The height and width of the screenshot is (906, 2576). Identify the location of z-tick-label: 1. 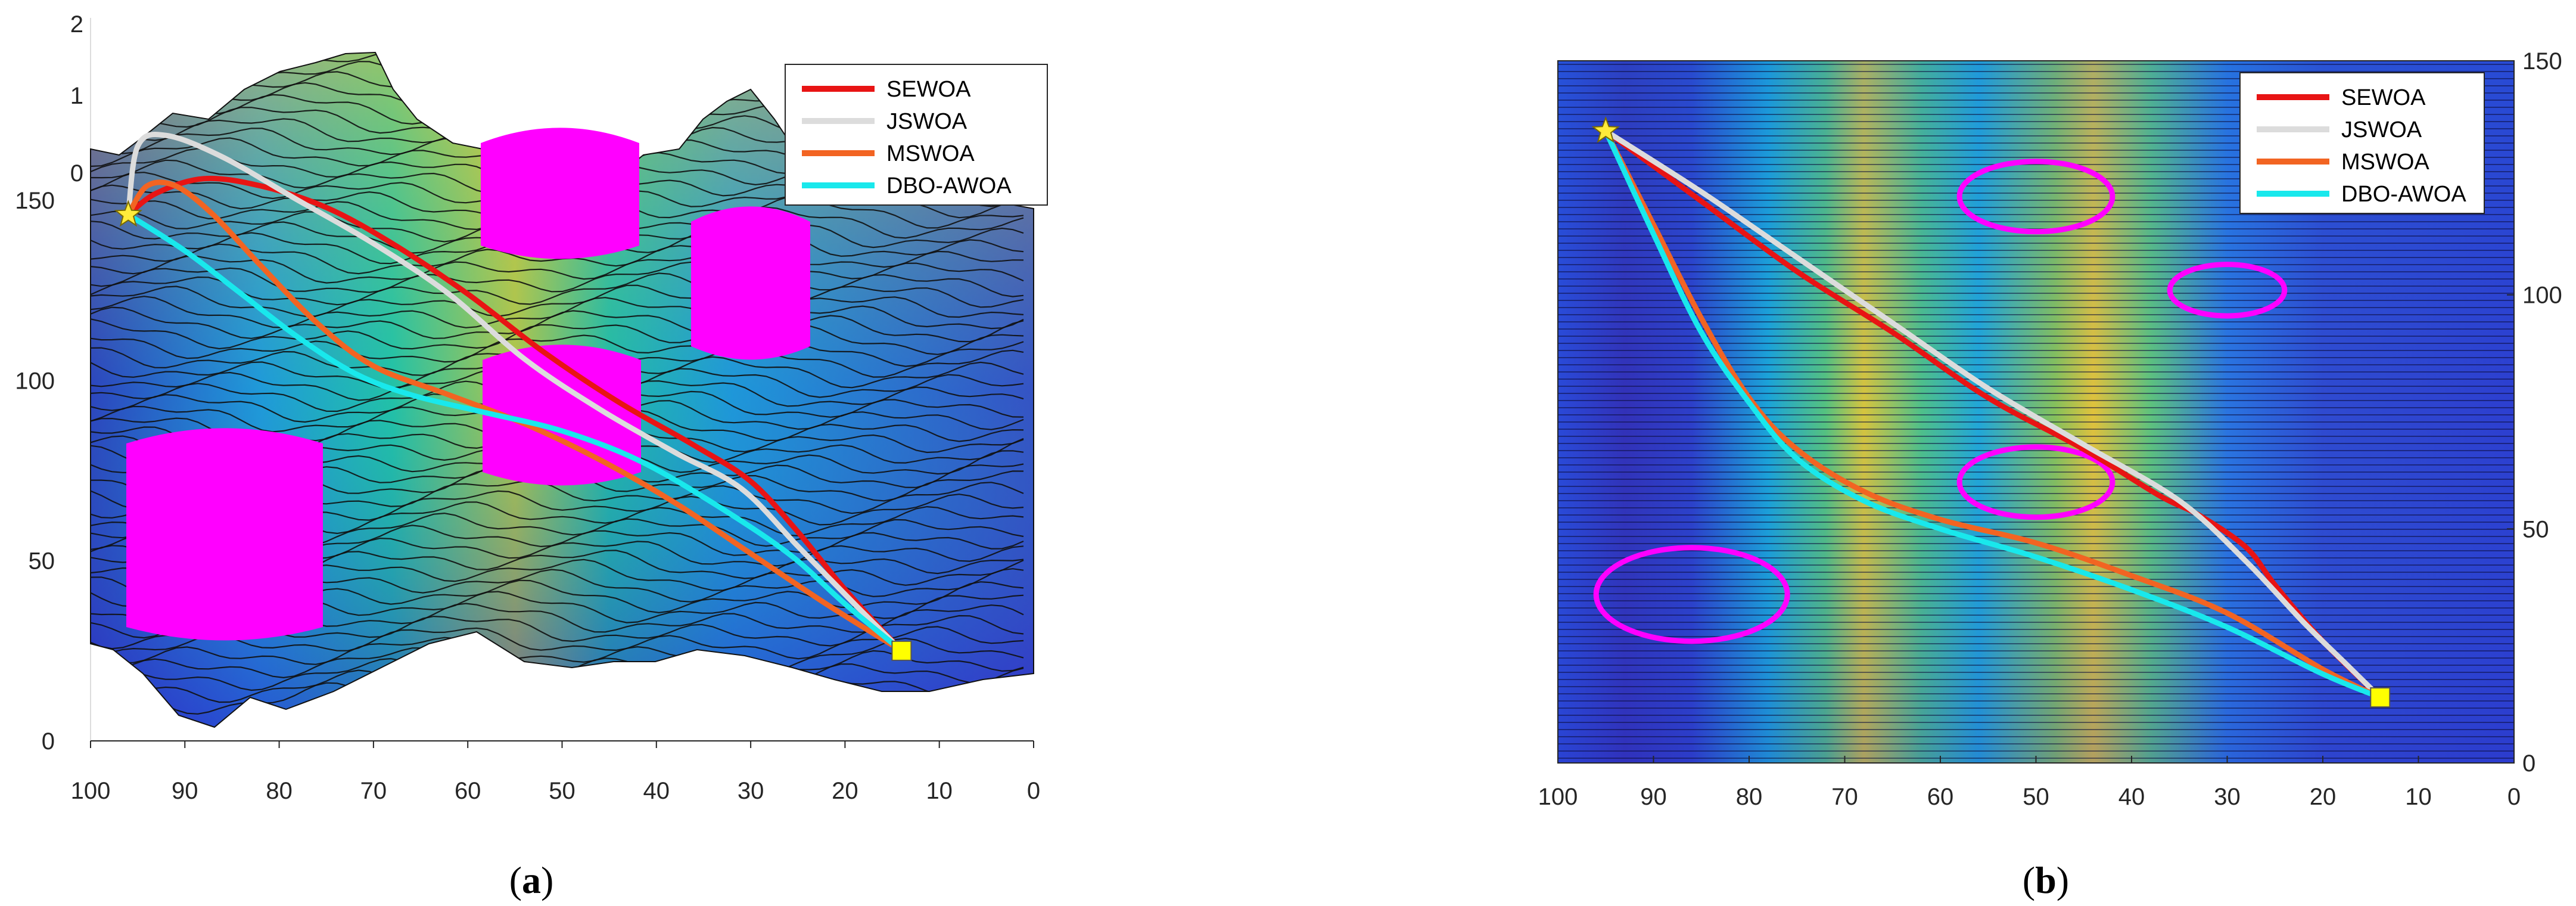
(76, 96).